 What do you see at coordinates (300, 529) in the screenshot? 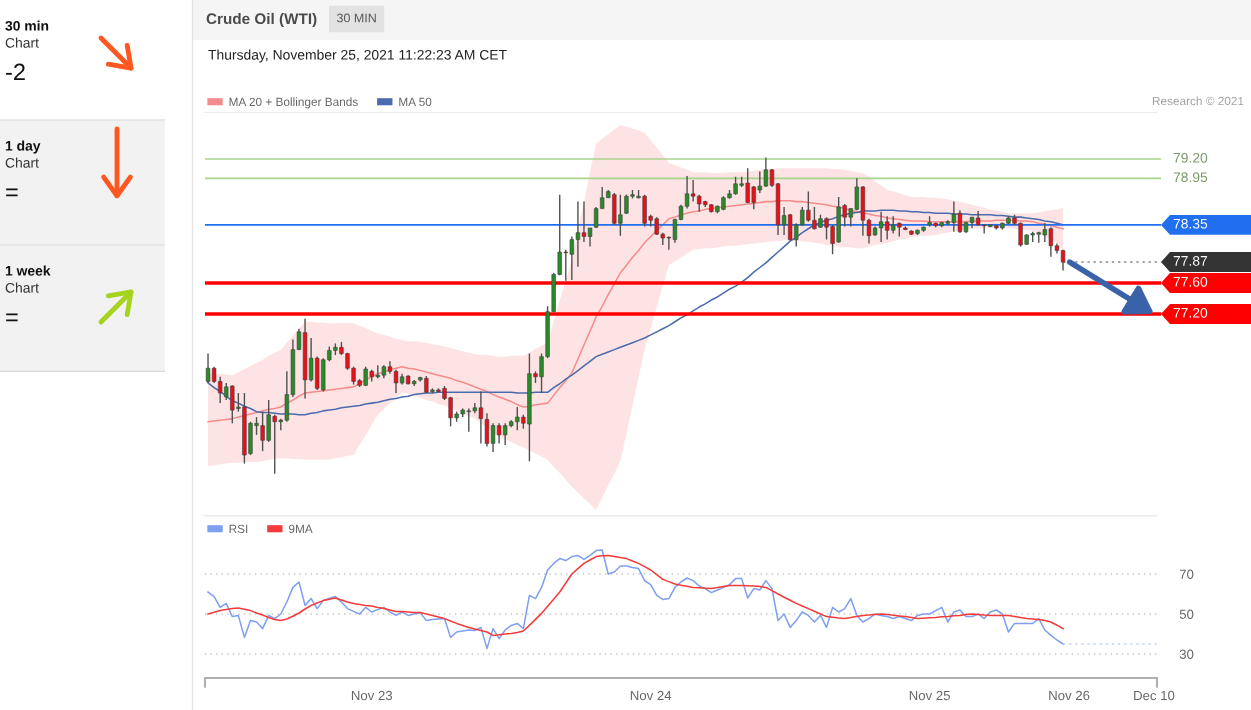
I see `legend-label: 9MA` at bounding box center [300, 529].